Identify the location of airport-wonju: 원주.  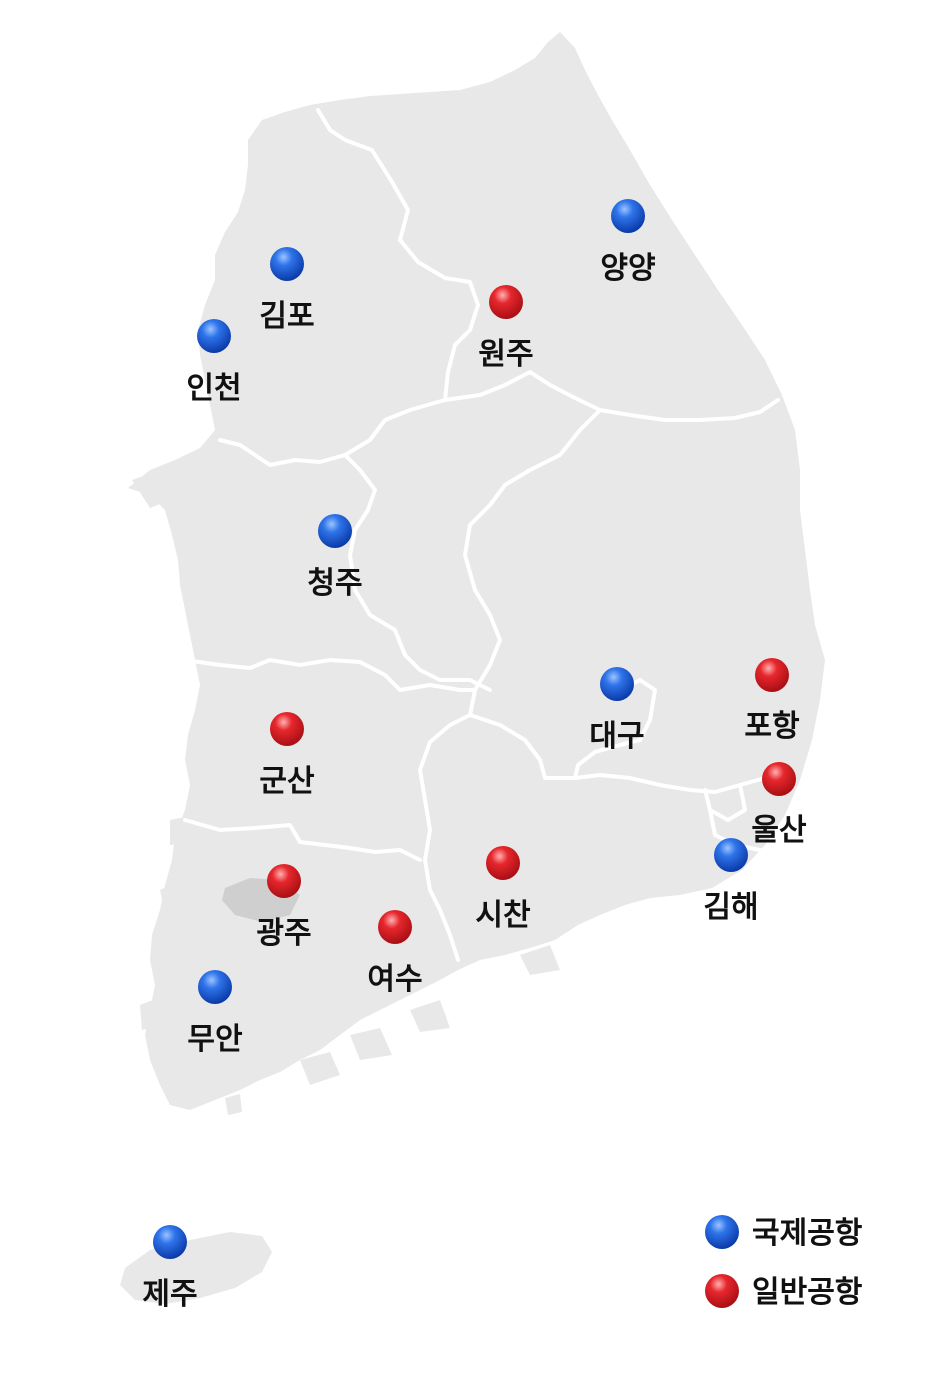
(506, 328).